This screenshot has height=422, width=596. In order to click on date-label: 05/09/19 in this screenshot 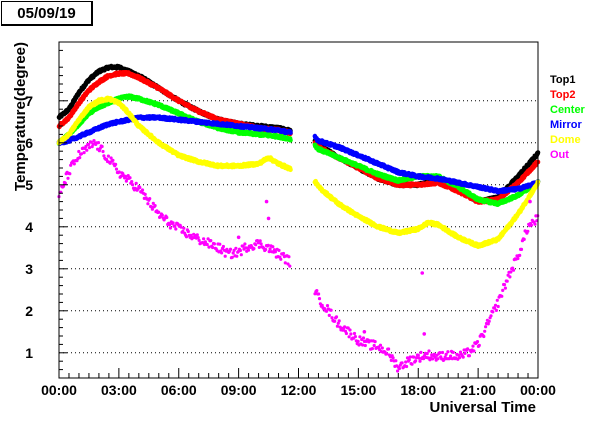, I will do `click(47, 13)`.